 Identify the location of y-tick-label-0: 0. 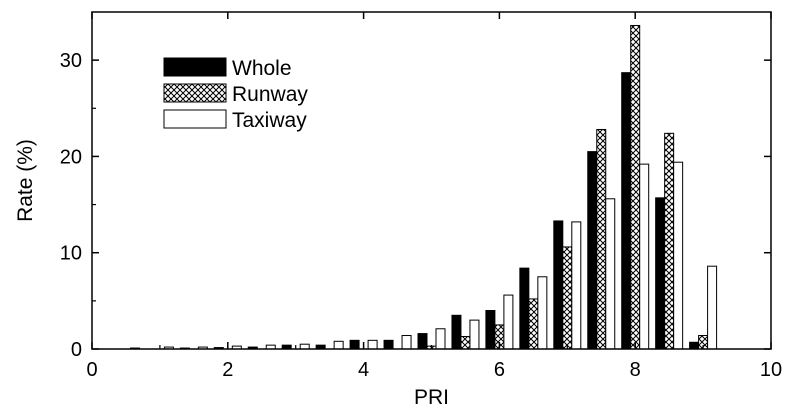
(76, 350).